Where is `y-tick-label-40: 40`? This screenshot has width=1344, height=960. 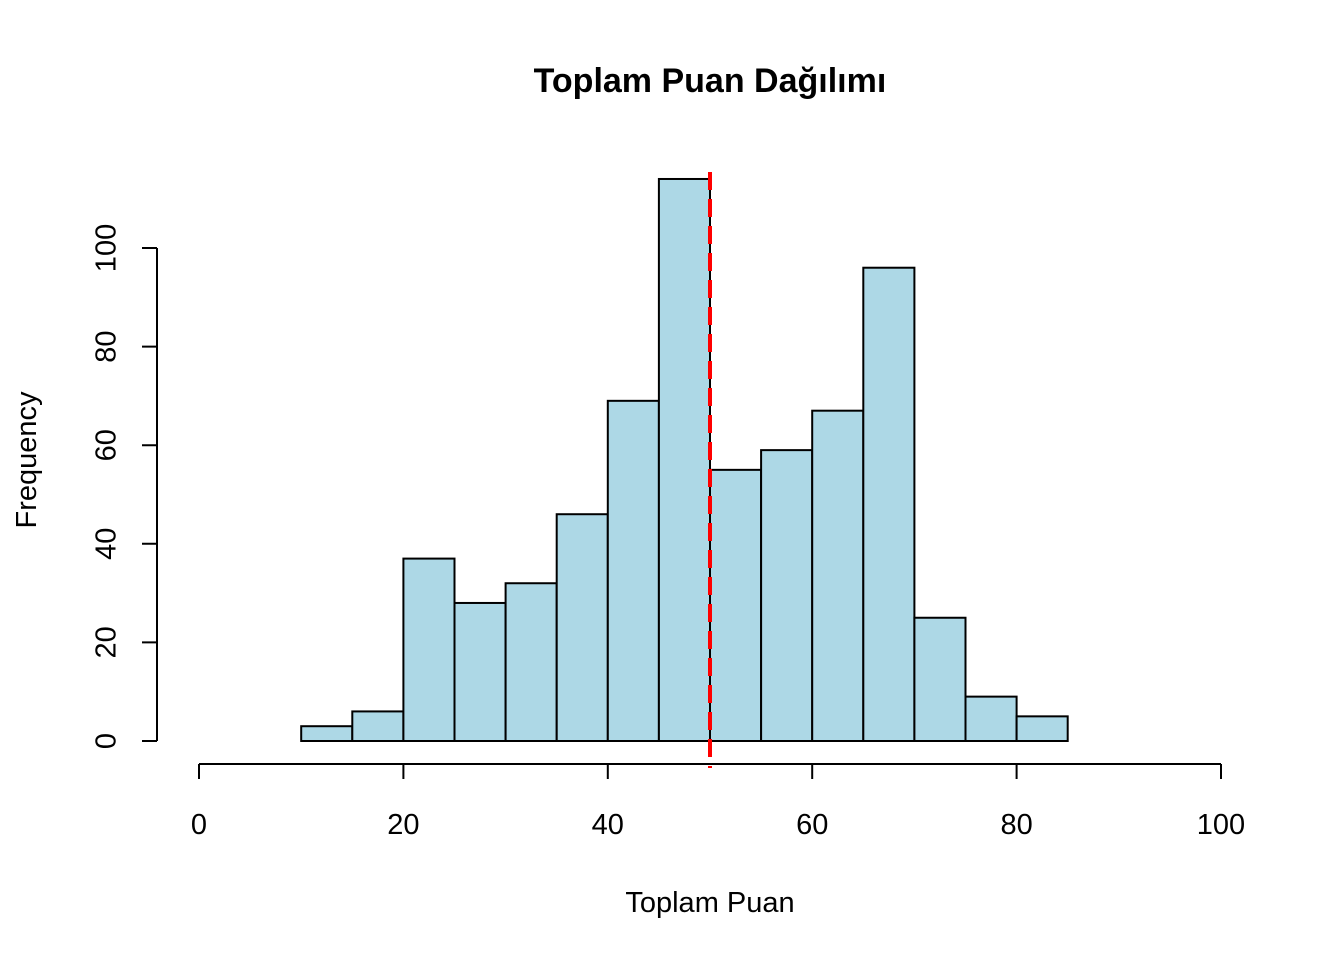 y-tick-label-40: 40 is located at coordinates (107, 544).